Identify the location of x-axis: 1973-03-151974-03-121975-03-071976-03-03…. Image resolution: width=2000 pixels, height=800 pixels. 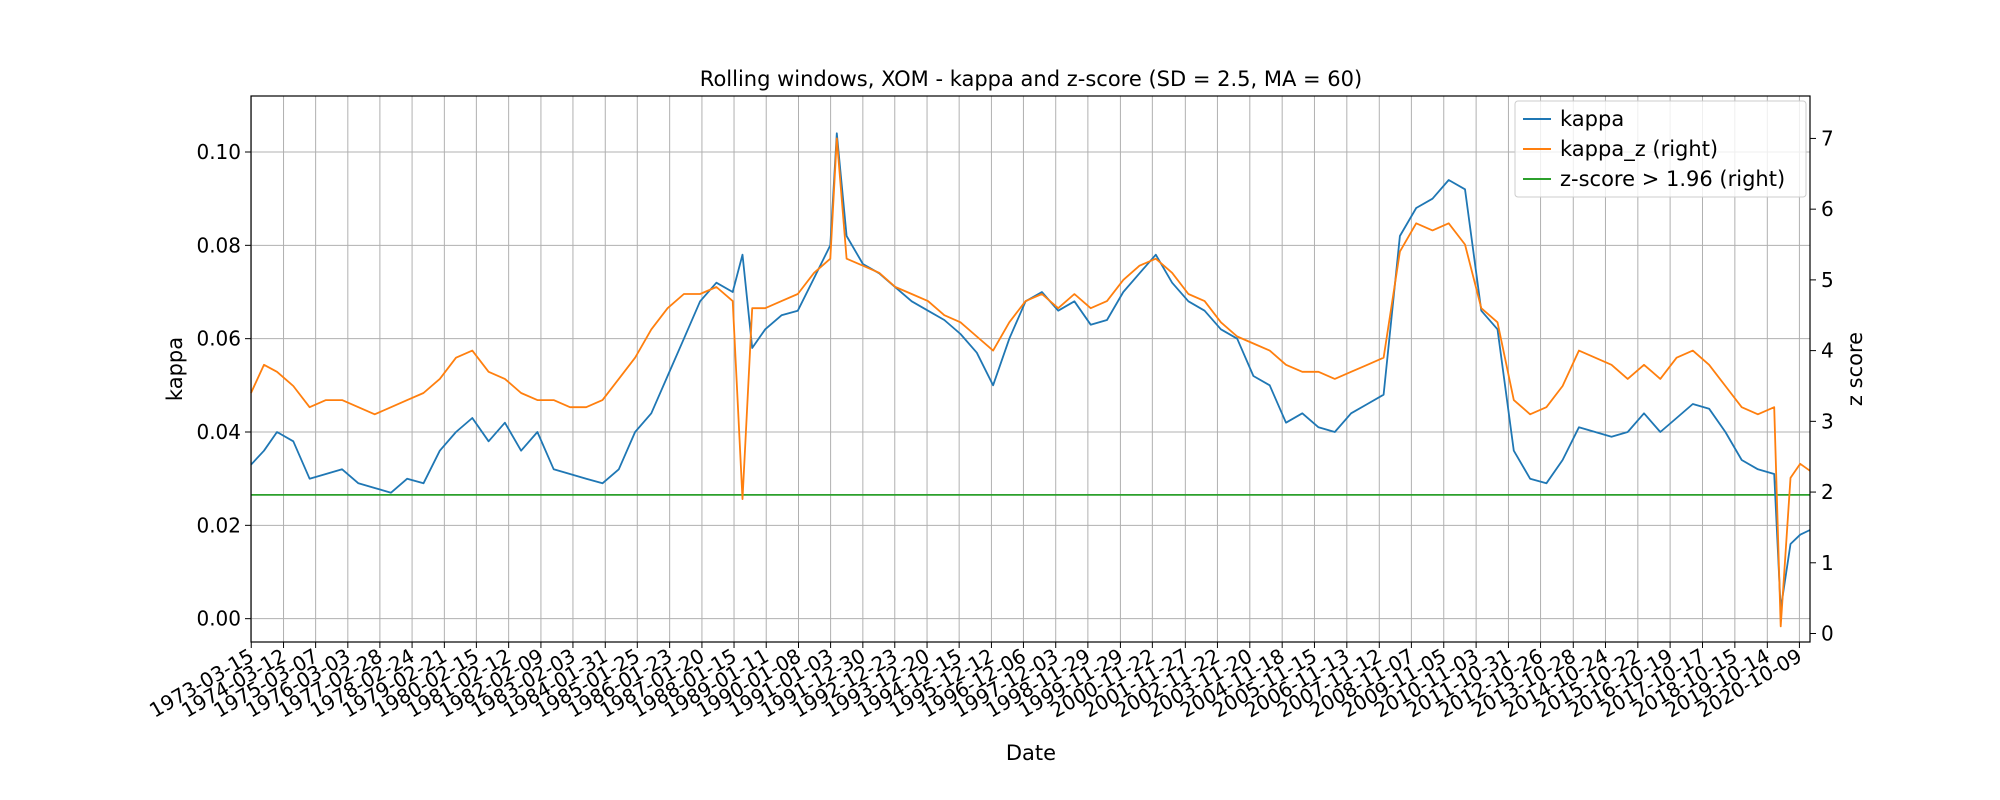
(975, 682).